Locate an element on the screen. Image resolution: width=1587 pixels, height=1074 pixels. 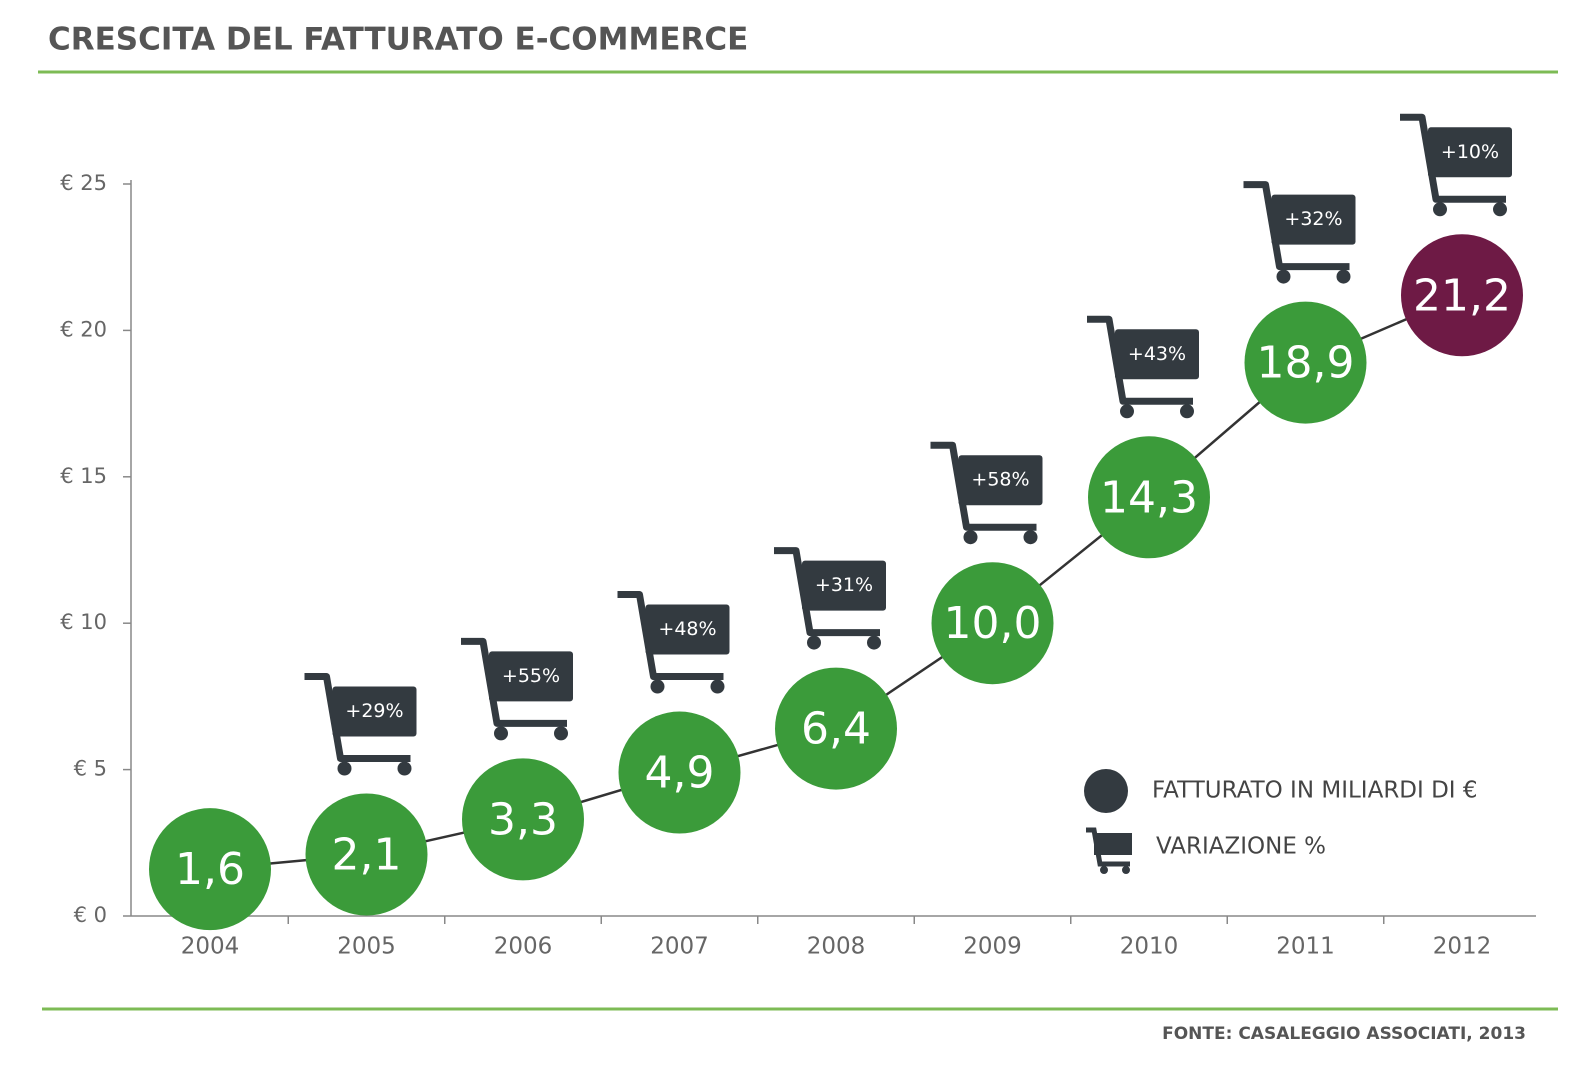
variation-cart: +10% is located at coordinates (1456, 165).